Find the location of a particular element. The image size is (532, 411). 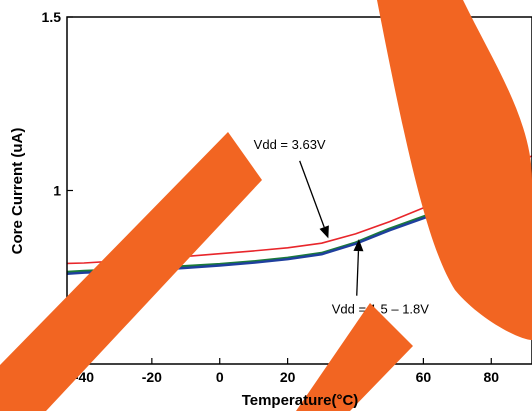

x-tick-label: 20 is located at coordinates (288, 377).